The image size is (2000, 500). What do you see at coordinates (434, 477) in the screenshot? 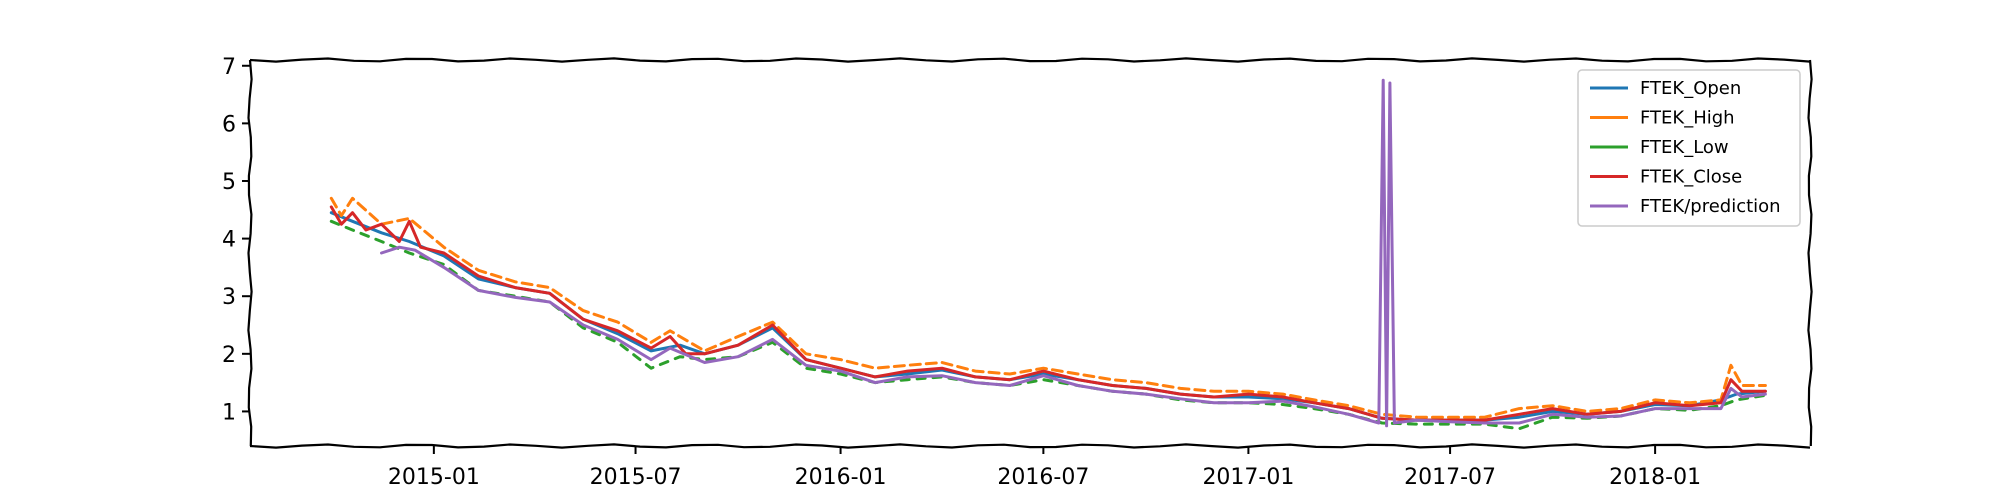
I see `x-tick-label: 2015-01` at bounding box center [434, 477].